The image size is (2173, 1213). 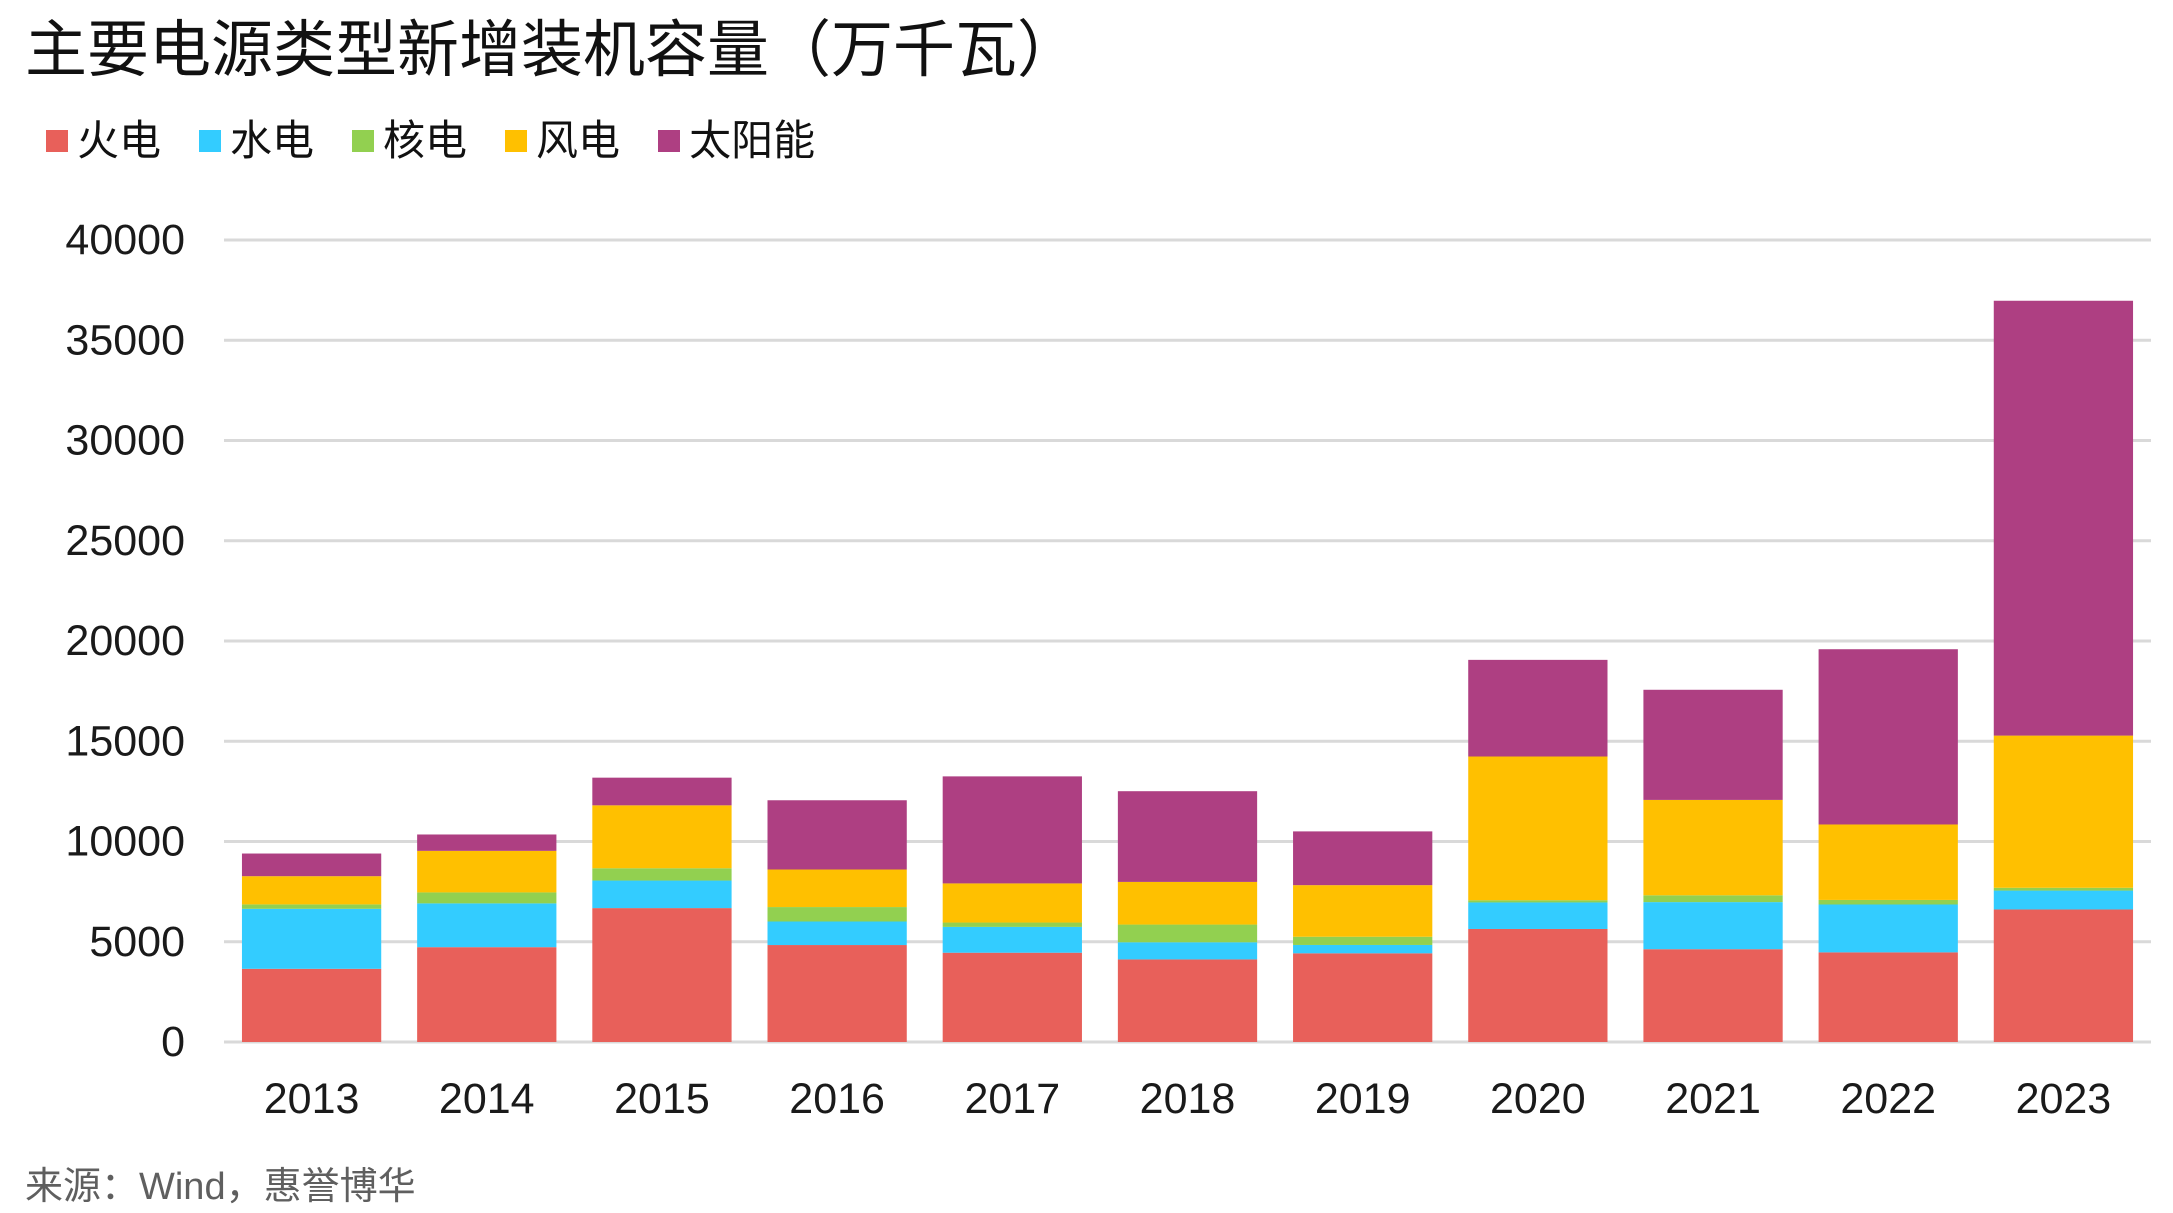 What do you see at coordinates (311, 938) in the screenshot?
I see `bar-hydro-2013` at bounding box center [311, 938].